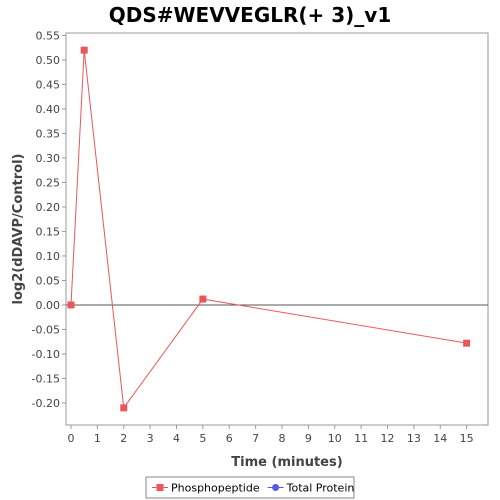 The height and width of the screenshot is (500, 500). What do you see at coordinates (282, 438) in the screenshot?
I see `x-tick-label: 8` at bounding box center [282, 438].